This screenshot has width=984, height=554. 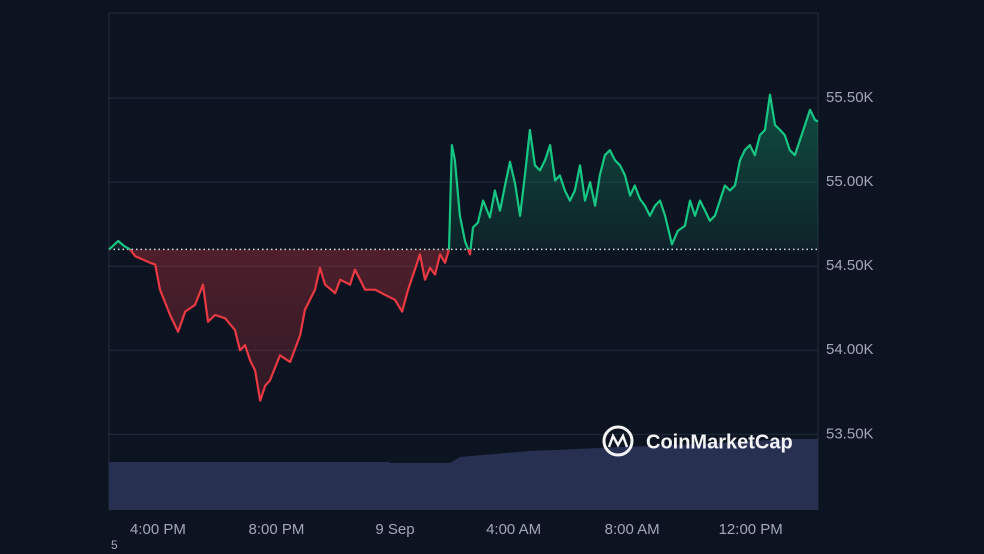 I want to click on x-tick-label: 12:00 PM, so click(x=751, y=529).